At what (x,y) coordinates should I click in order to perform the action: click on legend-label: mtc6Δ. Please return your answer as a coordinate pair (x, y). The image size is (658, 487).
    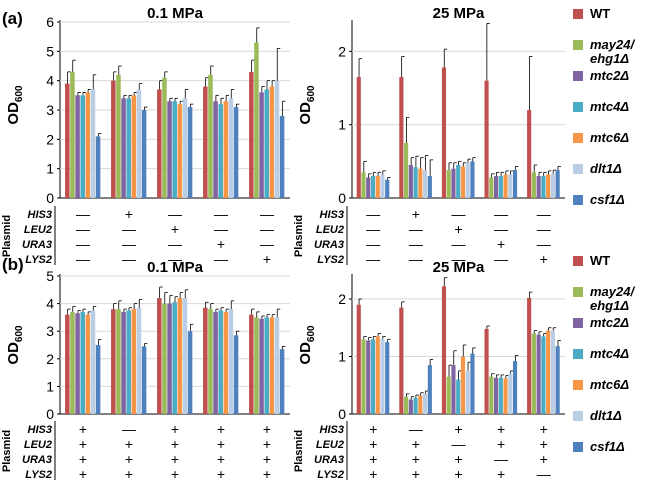
    Looking at the image, I should click on (609, 384).